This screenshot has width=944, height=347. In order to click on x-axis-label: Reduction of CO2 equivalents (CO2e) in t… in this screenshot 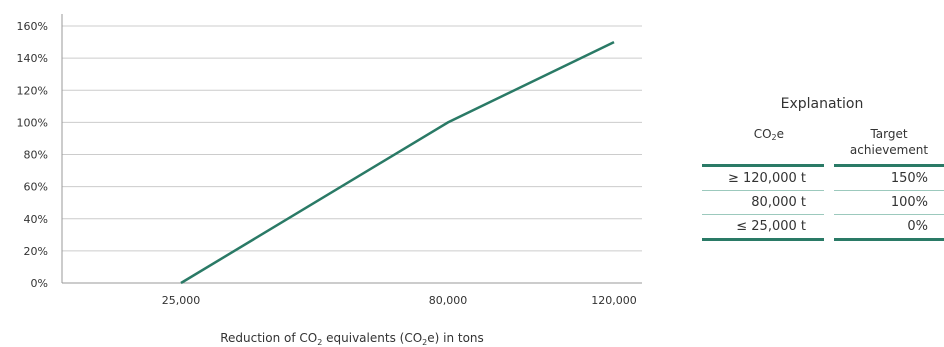, I will do `click(352, 339)`.